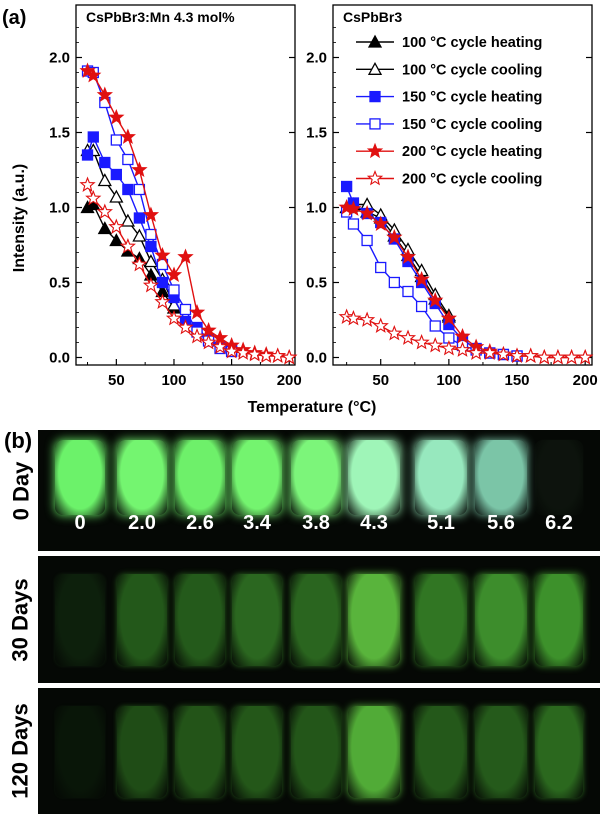  I want to click on legend-entry: 150 °C cycle cooling, so click(472, 125).